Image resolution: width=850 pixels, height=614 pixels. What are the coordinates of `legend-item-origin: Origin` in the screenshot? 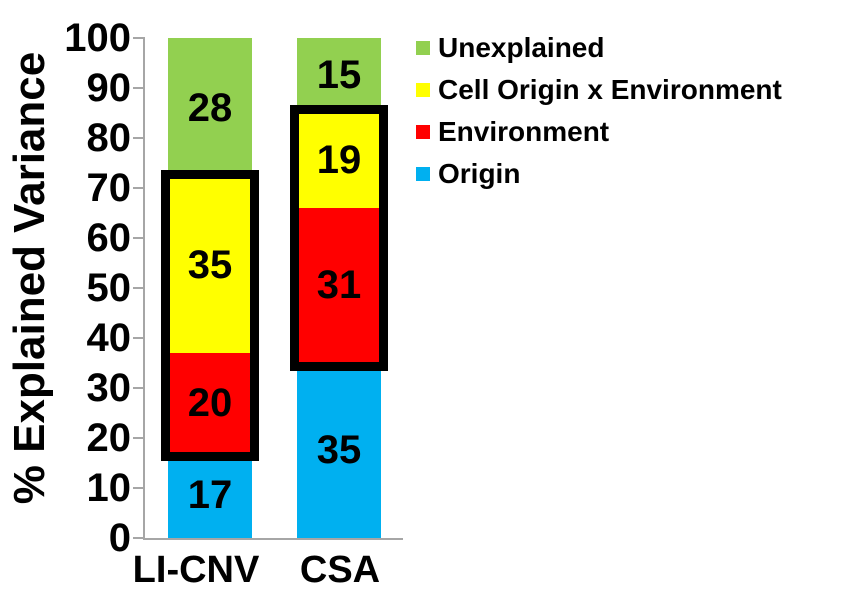 It's located at (468, 174).